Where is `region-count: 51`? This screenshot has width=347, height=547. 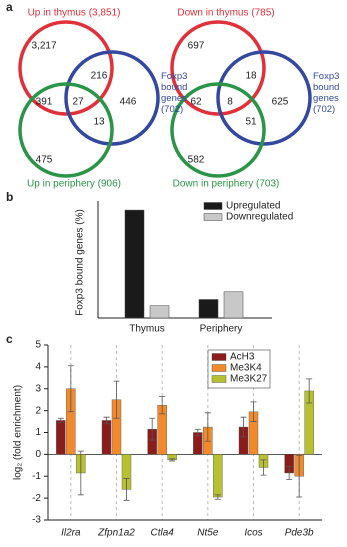
region-count: 51 is located at coordinates (251, 122).